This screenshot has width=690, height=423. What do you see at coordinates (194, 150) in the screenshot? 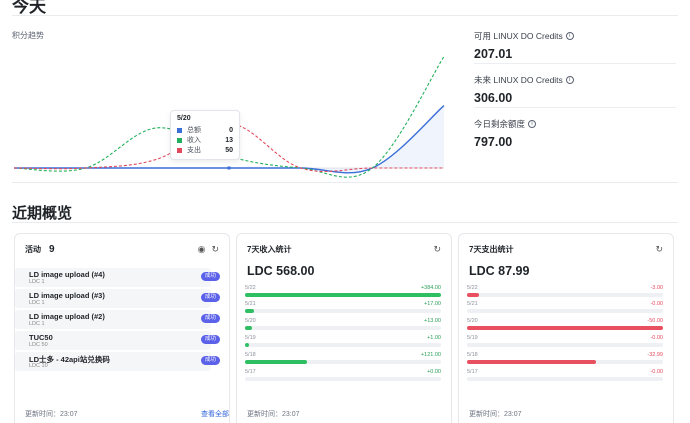
I see `tooltip-series-name: 支出` at bounding box center [194, 150].